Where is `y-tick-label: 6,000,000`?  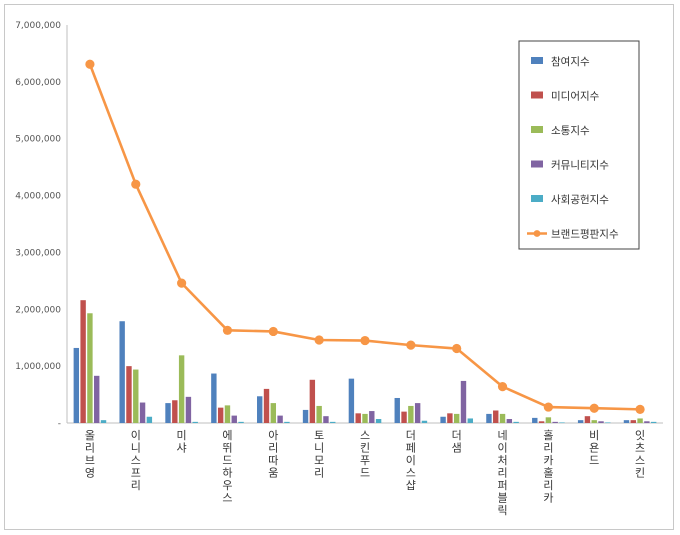
y-tick-label: 6,000,000 is located at coordinates (38, 83).